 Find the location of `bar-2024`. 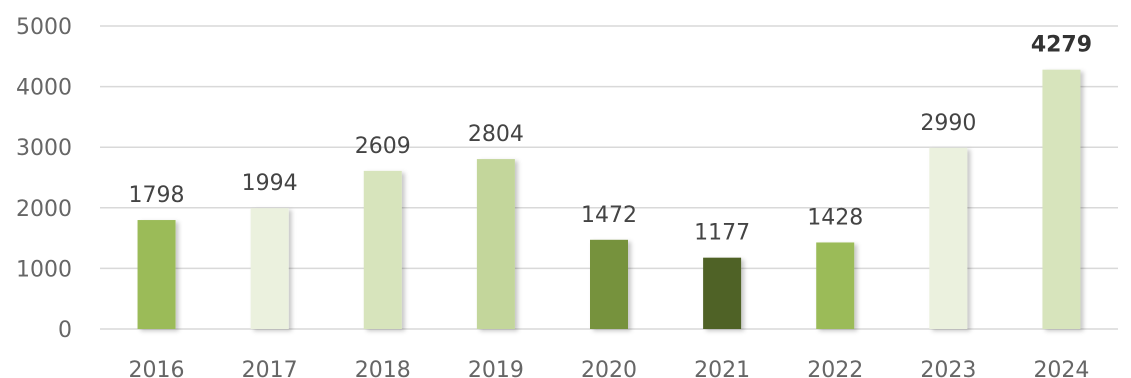

bar-2024 is located at coordinates (1061, 199).